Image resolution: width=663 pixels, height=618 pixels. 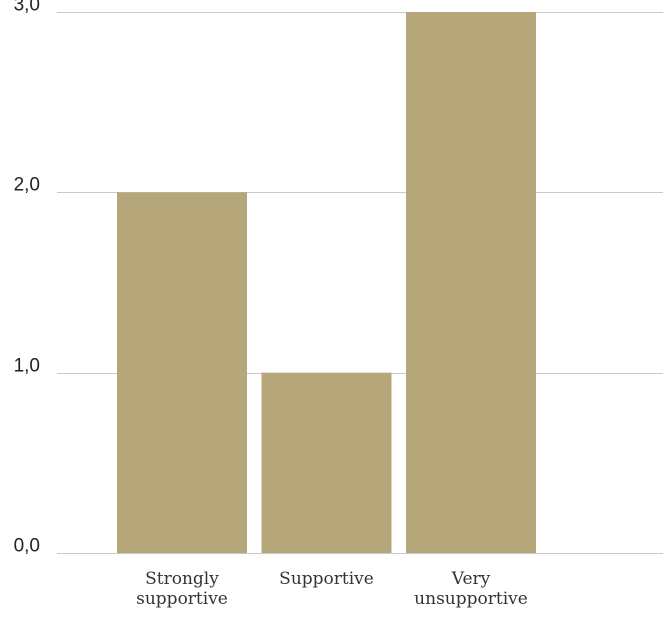 I want to click on x-category-label-0: Strongly supportive, so click(x=182, y=589).